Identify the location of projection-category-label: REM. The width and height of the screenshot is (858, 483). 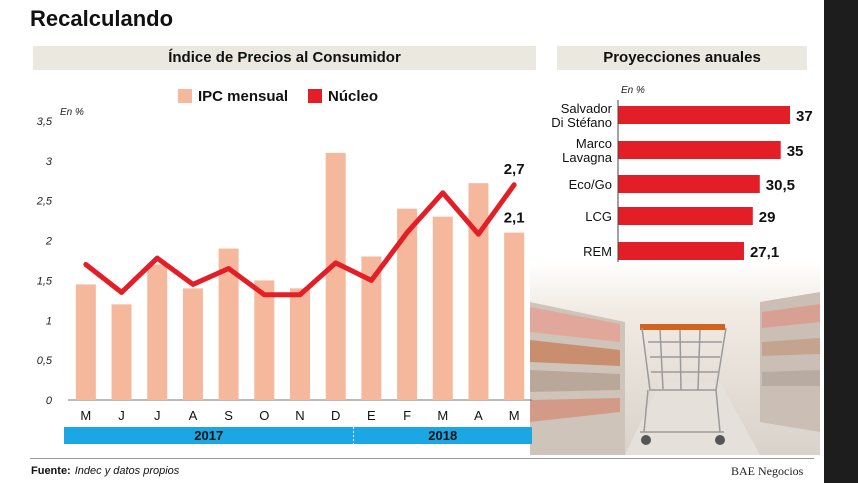
(597, 251).